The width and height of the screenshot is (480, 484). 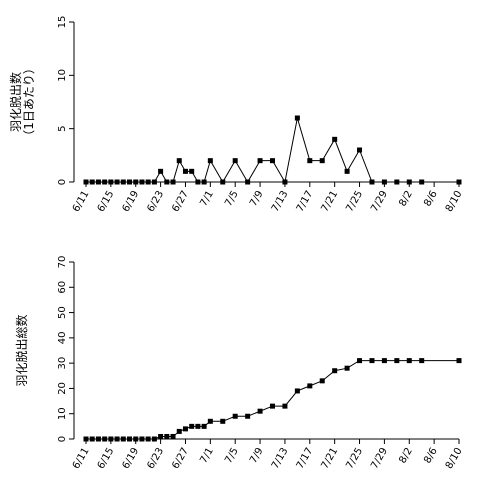 What do you see at coordinates (62, 312) in the screenshot?
I see `chart2-y-tick-label: 50` at bounding box center [62, 312].